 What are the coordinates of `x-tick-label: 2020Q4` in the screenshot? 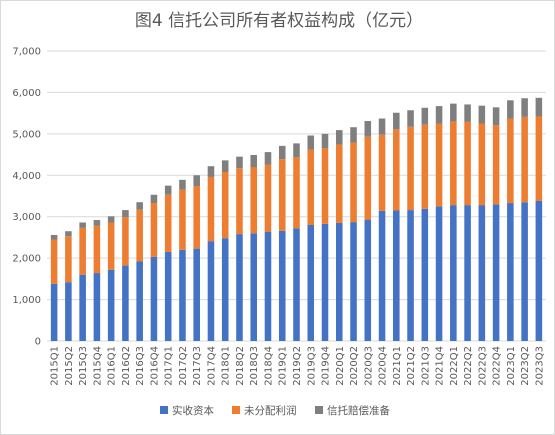 It's located at (383, 366).